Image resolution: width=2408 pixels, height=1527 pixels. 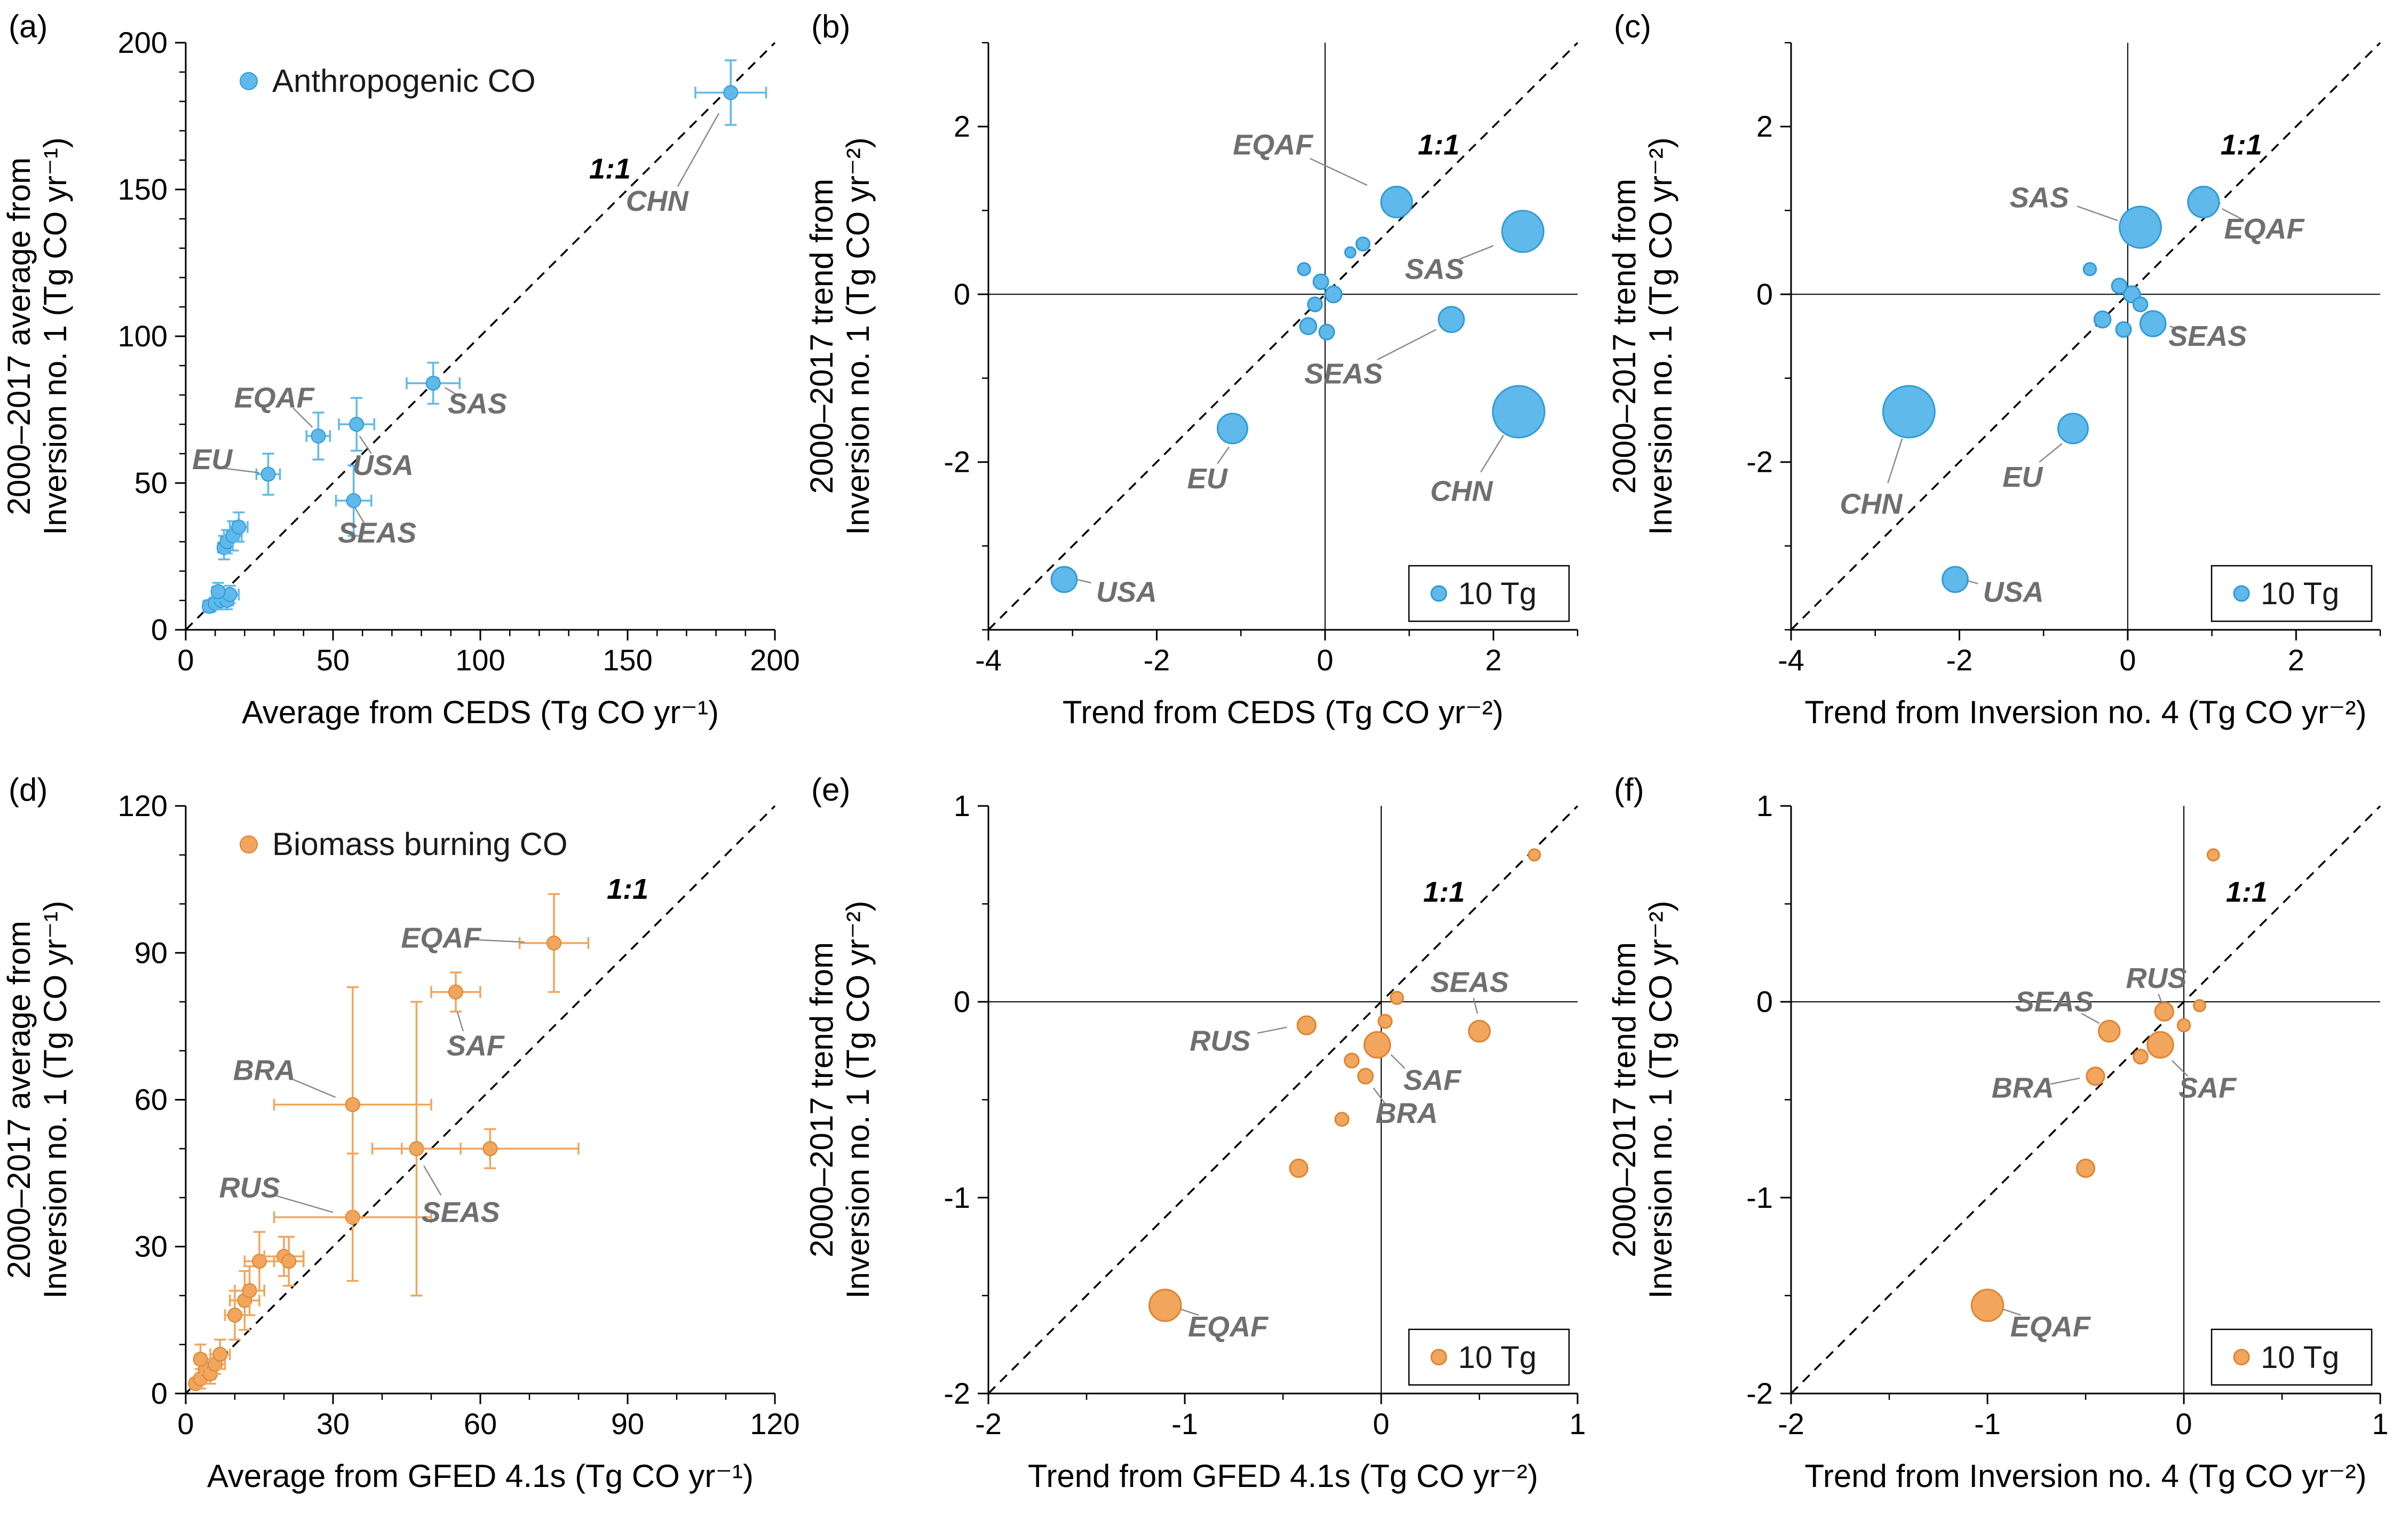 What do you see at coordinates (333, 660) in the screenshot?
I see `x-tick-label: 50` at bounding box center [333, 660].